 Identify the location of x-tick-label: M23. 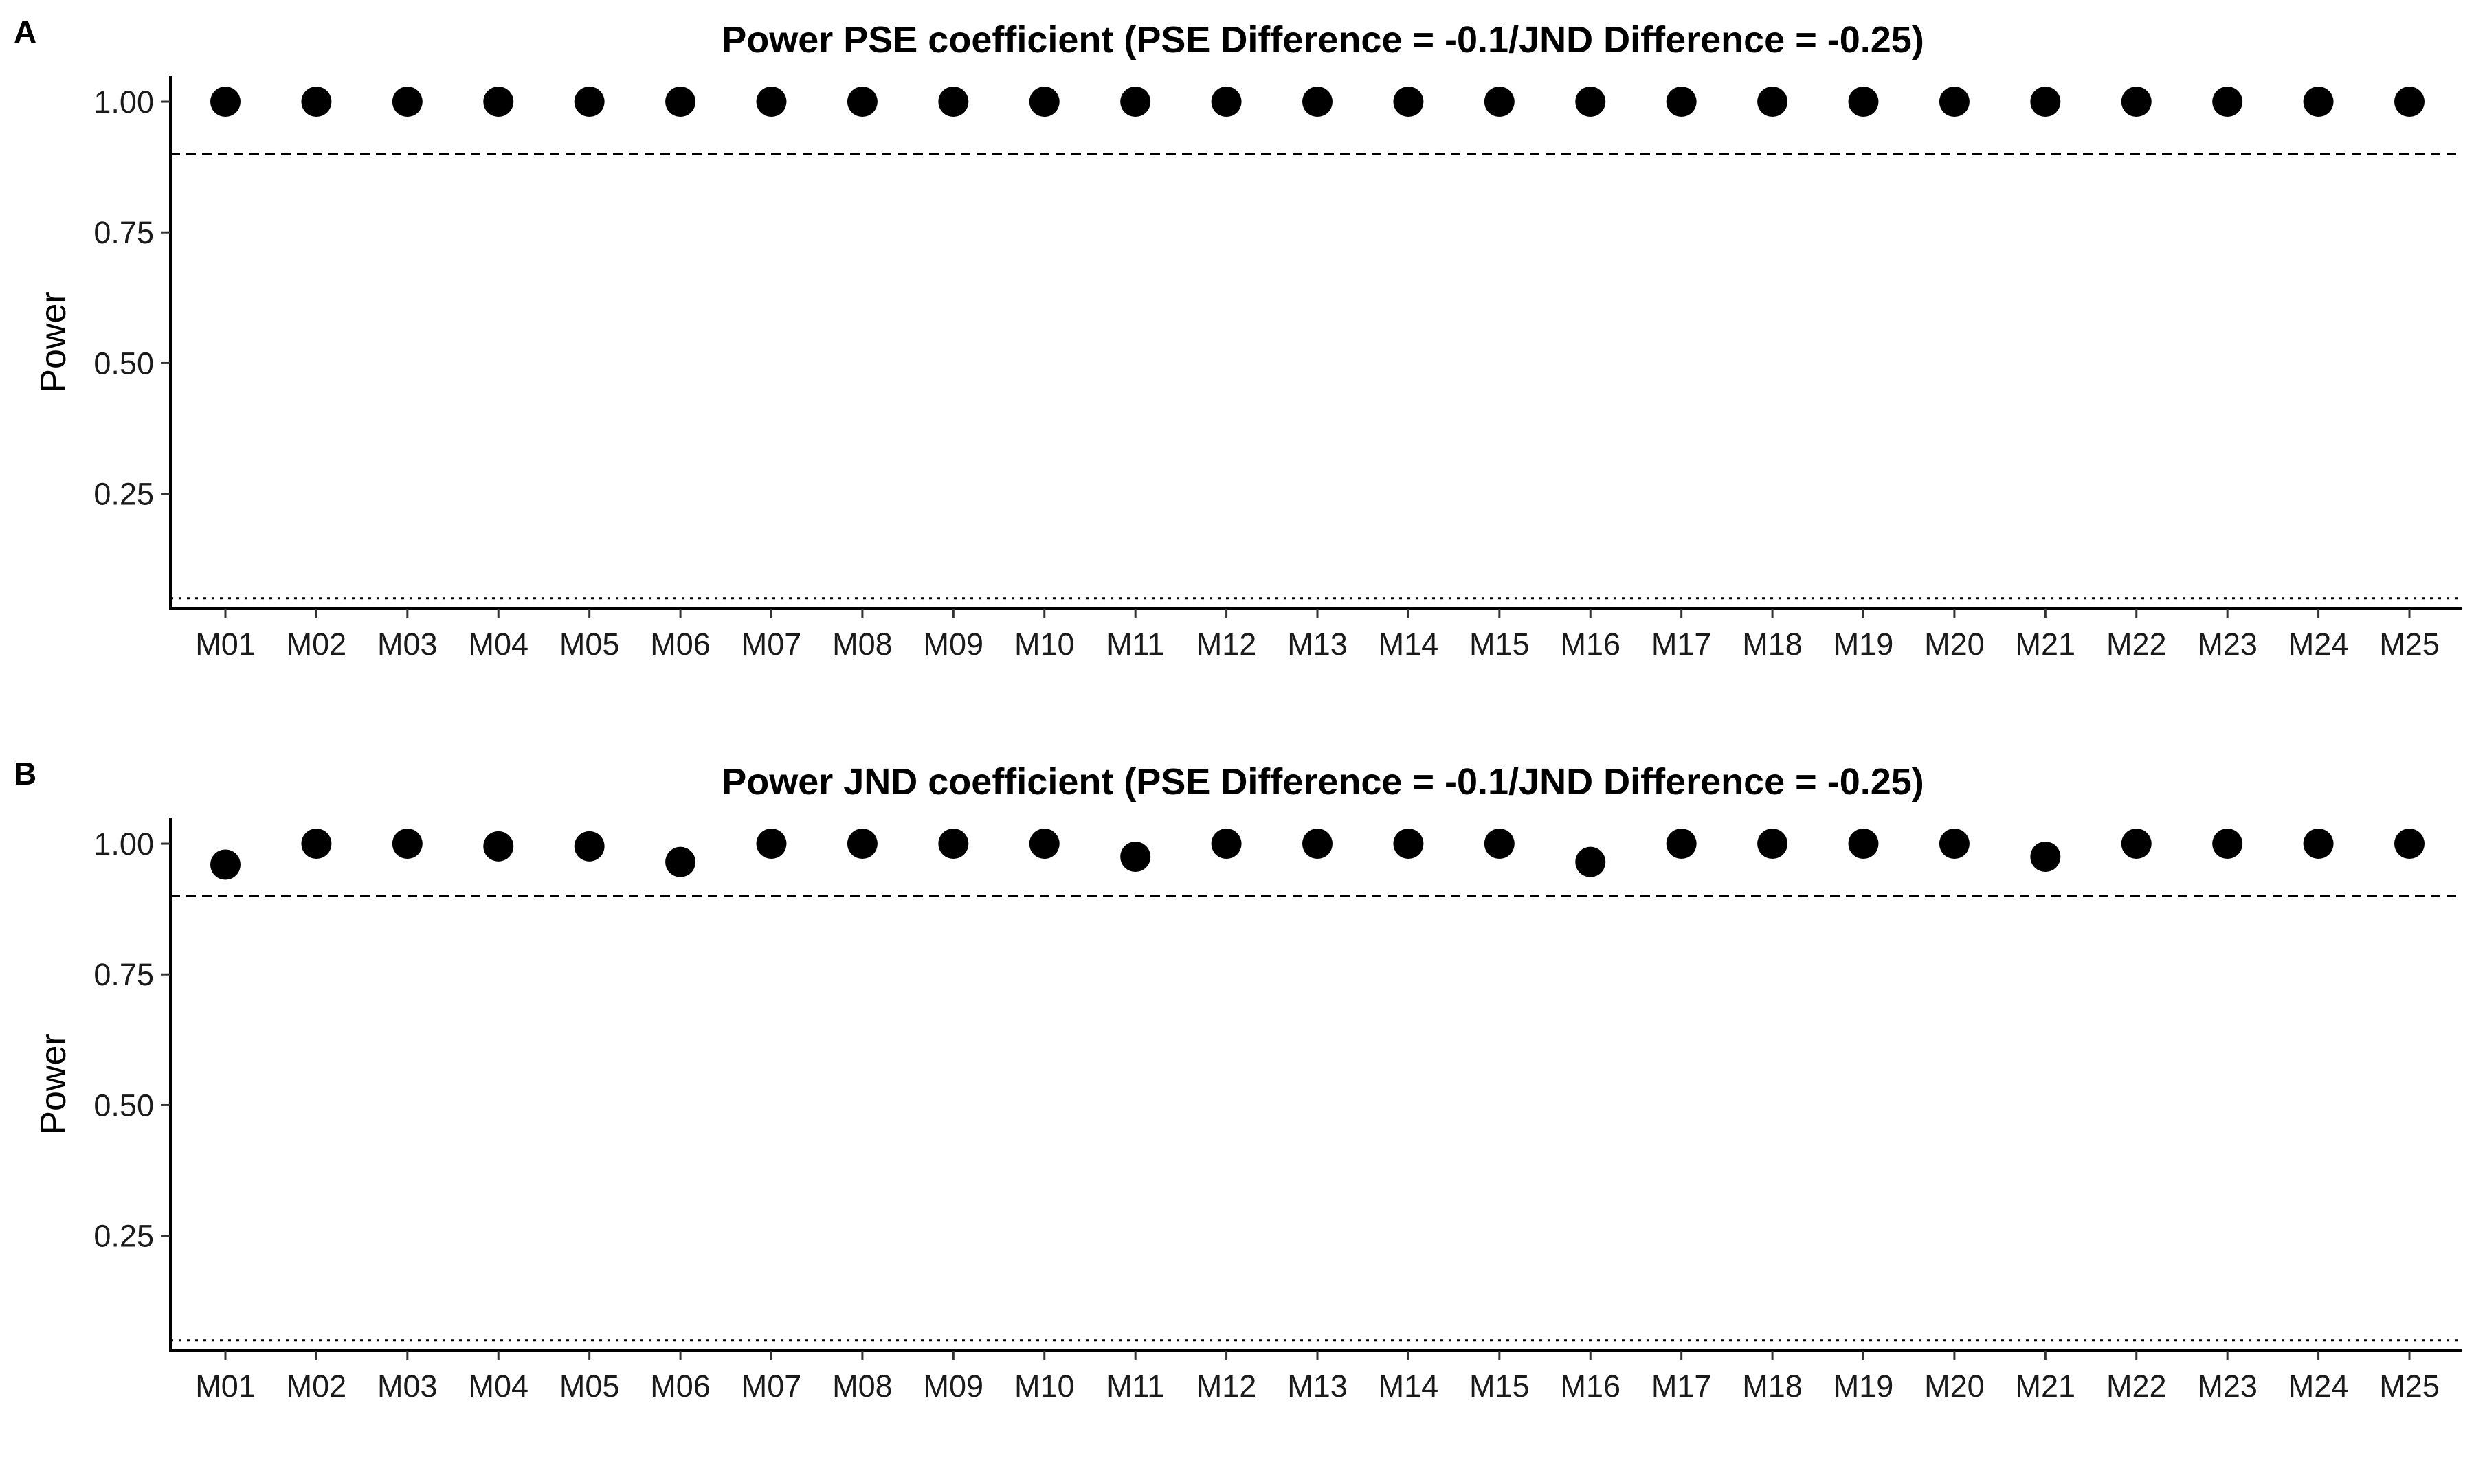
(2227, 644).